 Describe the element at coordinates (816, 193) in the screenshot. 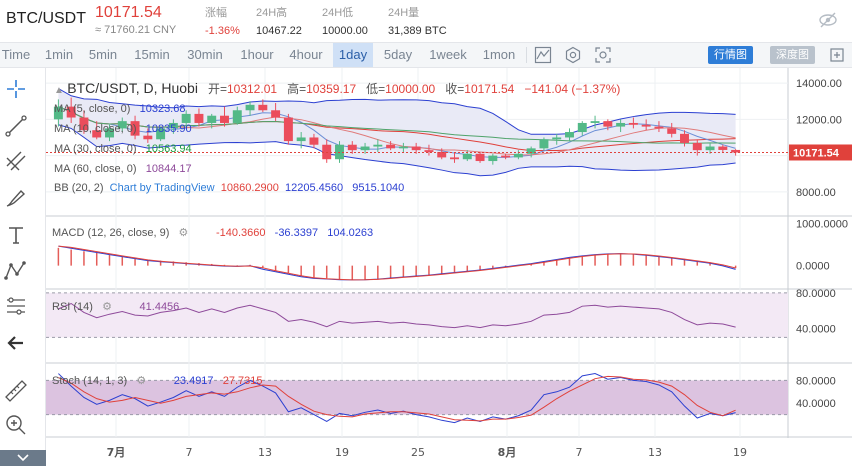

I see `price-axis-label: 8000.00` at that location.